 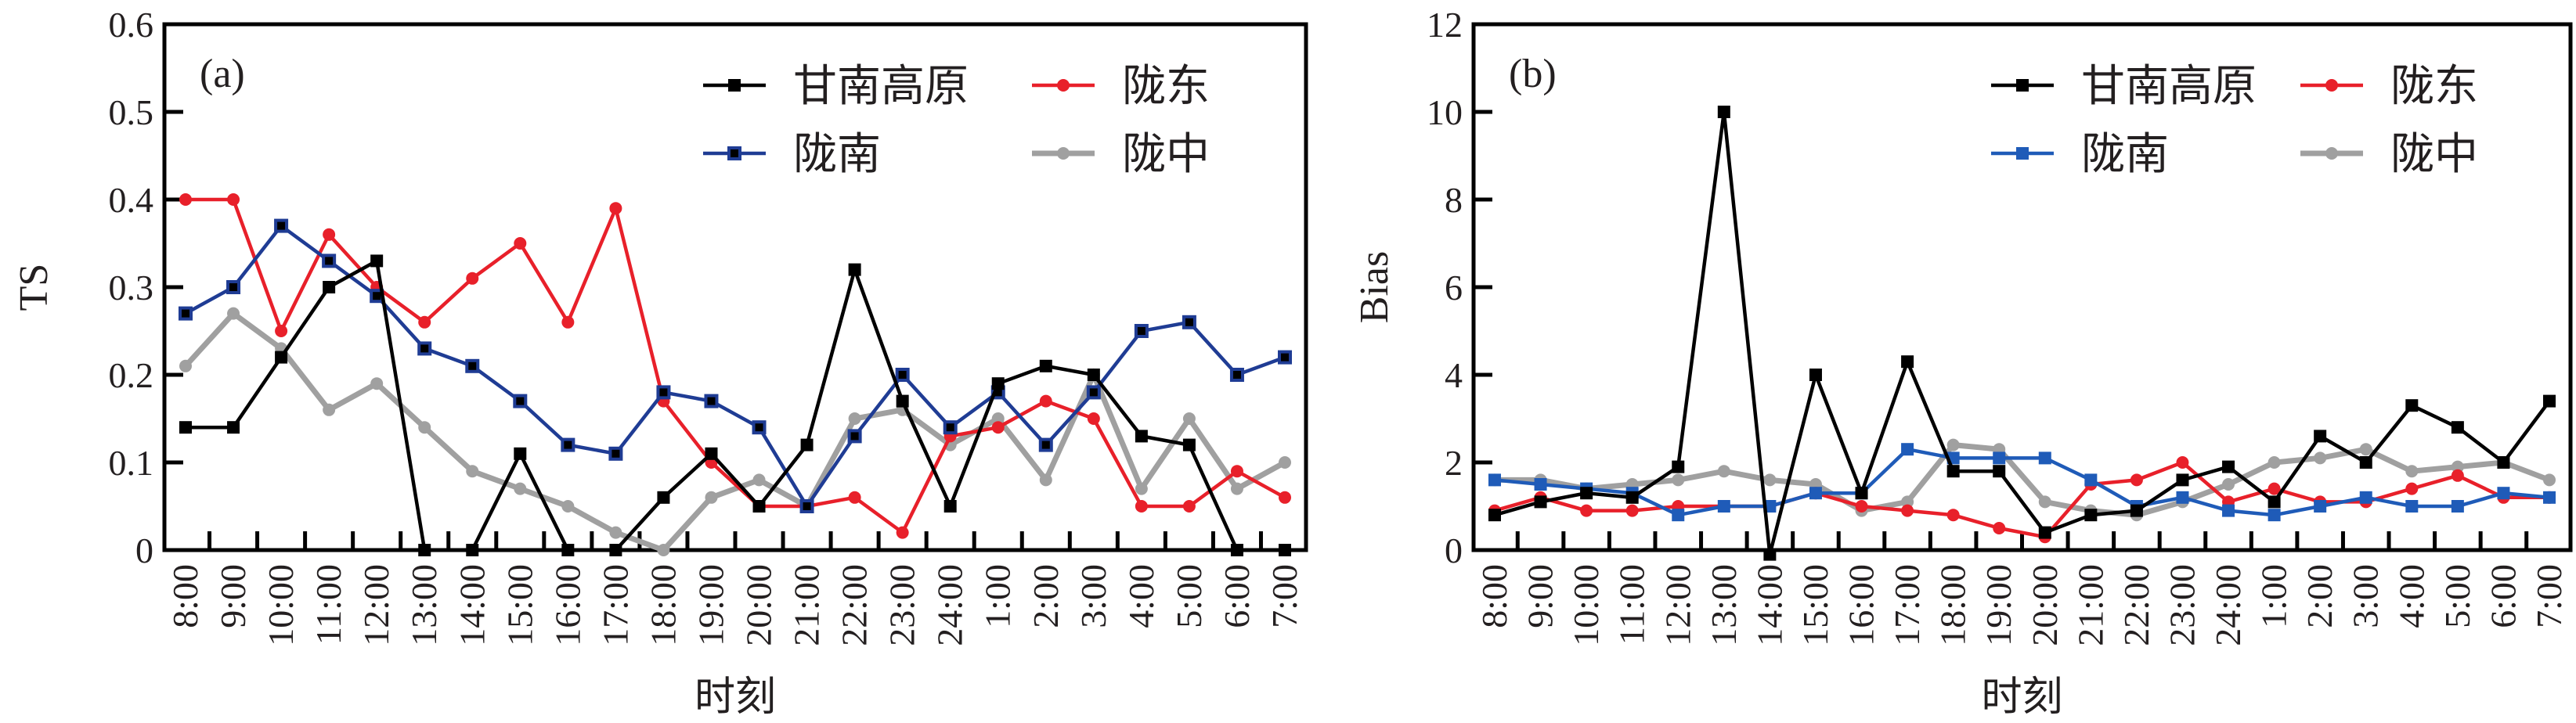 I want to click on y-tick-label: 10, so click(x=1445, y=112).